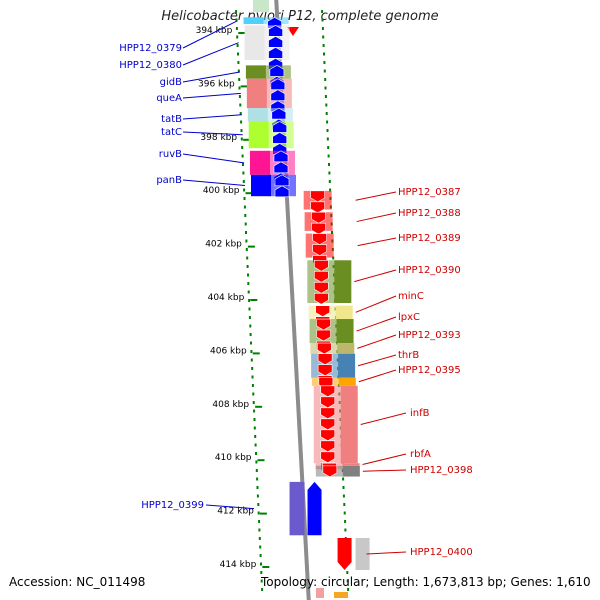 This screenshot has width=600, height=600. What do you see at coordinates (420, 413) in the screenshot?
I see `gene-label-infB: infB` at bounding box center [420, 413].